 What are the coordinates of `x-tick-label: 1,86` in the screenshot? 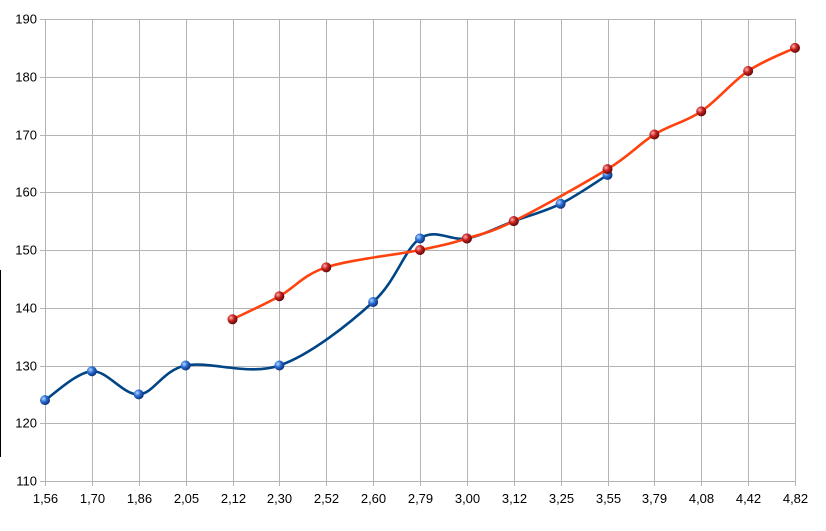 It's located at (139, 498).